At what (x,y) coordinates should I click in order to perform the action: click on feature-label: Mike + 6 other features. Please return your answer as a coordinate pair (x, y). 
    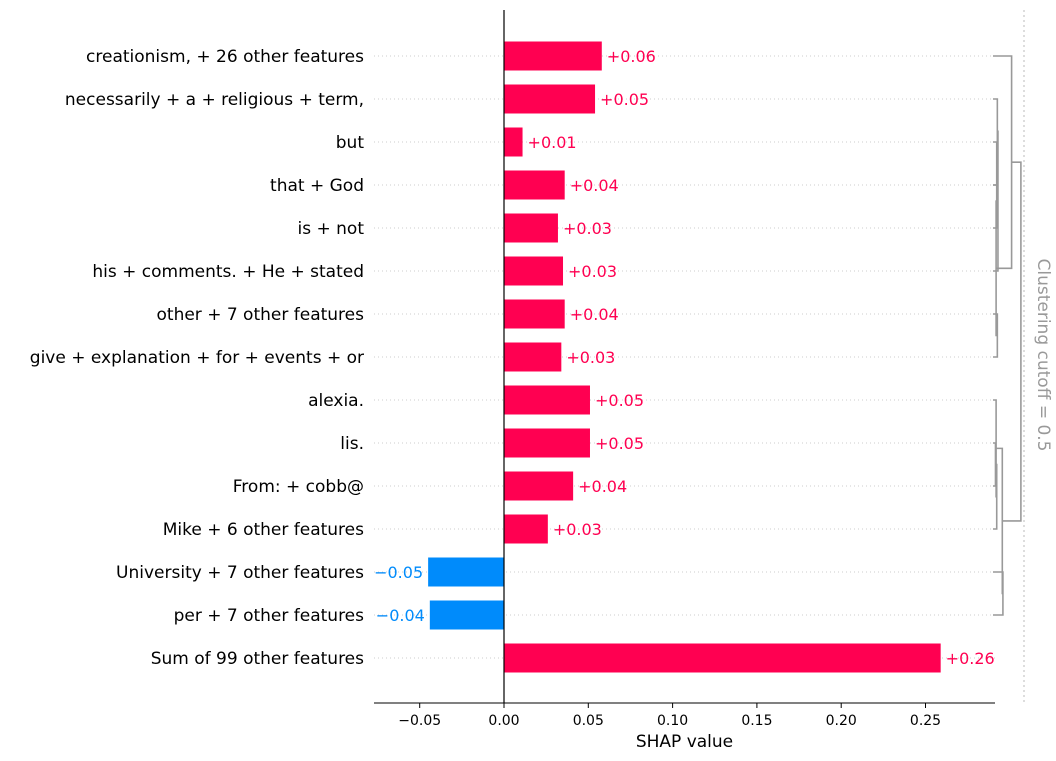
    Looking at the image, I should click on (263, 530).